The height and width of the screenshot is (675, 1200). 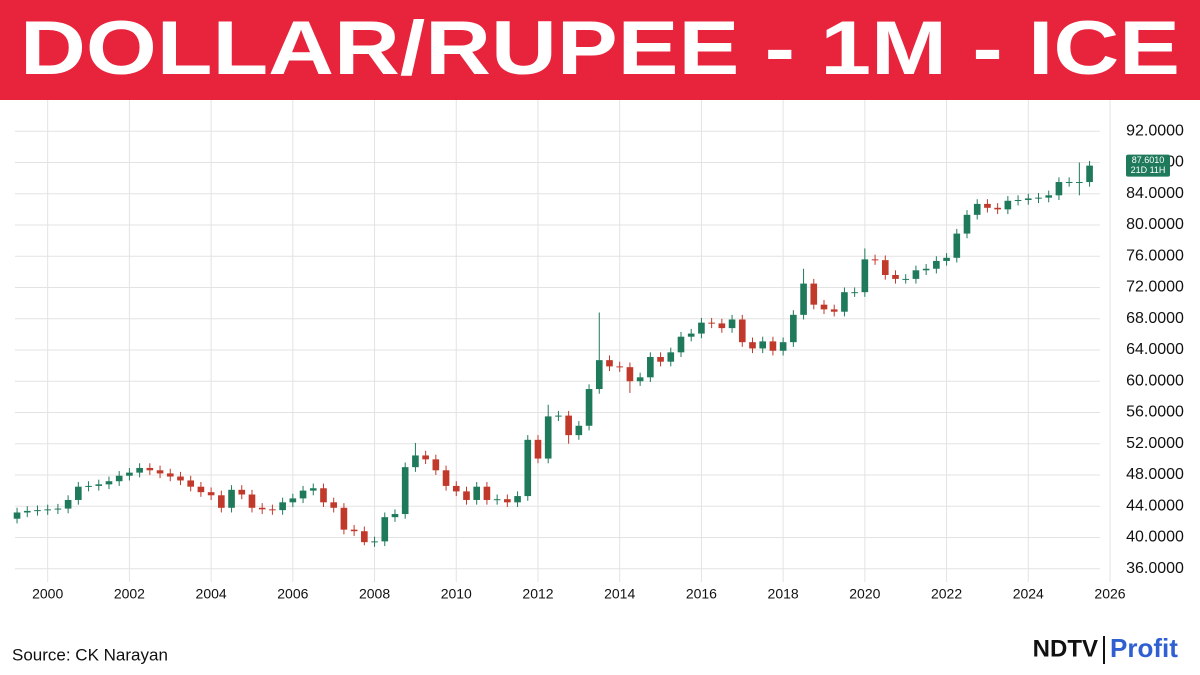 I want to click on header-band, so click(x=600, y=50).